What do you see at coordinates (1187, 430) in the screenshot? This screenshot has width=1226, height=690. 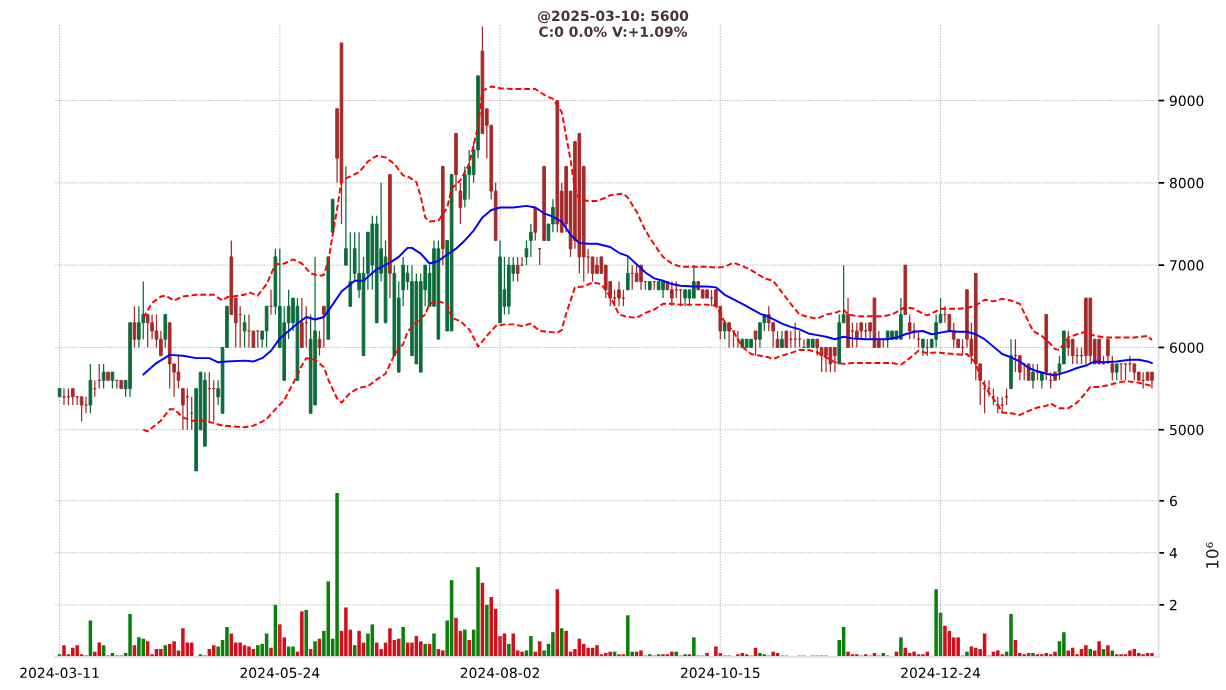 I see `y-tick-label: 5000` at bounding box center [1187, 430].